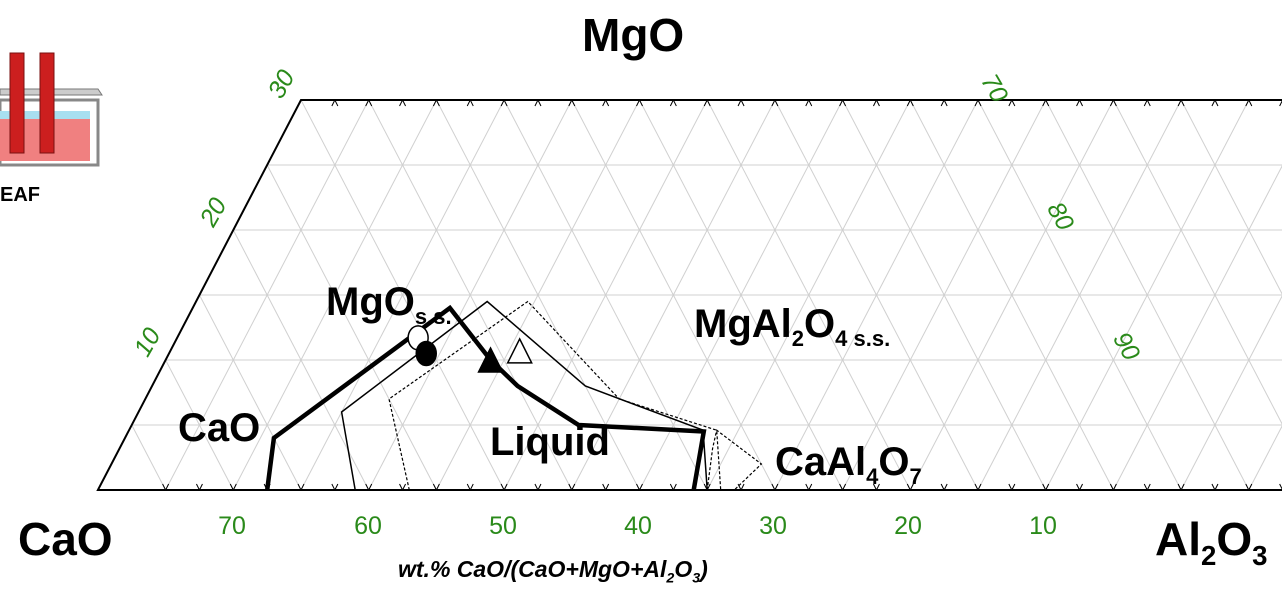 Image resolution: width=1282 pixels, height=589 pixels. I want to click on series-2-line, so click(555, 395).